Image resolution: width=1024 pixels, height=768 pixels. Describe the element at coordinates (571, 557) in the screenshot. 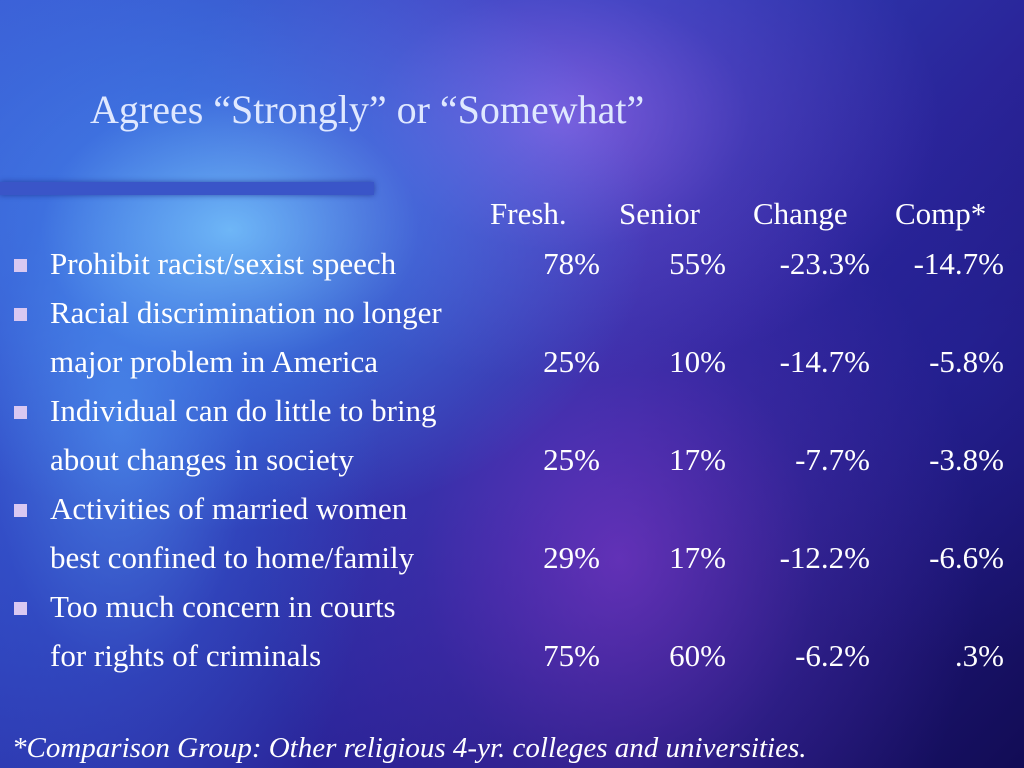

I see `value-fresh: 29%` at that location.